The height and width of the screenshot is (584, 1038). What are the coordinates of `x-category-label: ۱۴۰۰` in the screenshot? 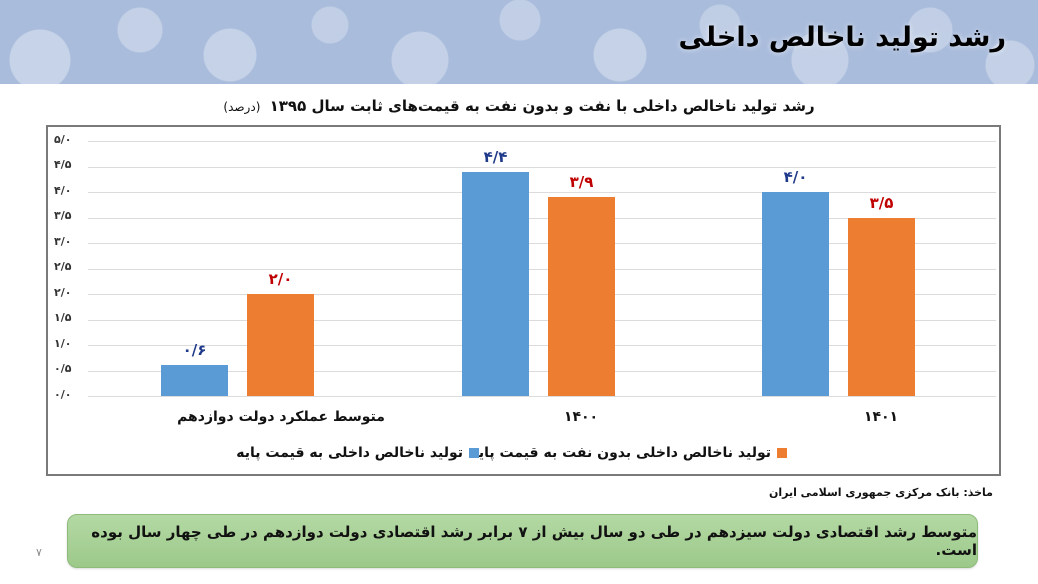 It's located at (581, 417).